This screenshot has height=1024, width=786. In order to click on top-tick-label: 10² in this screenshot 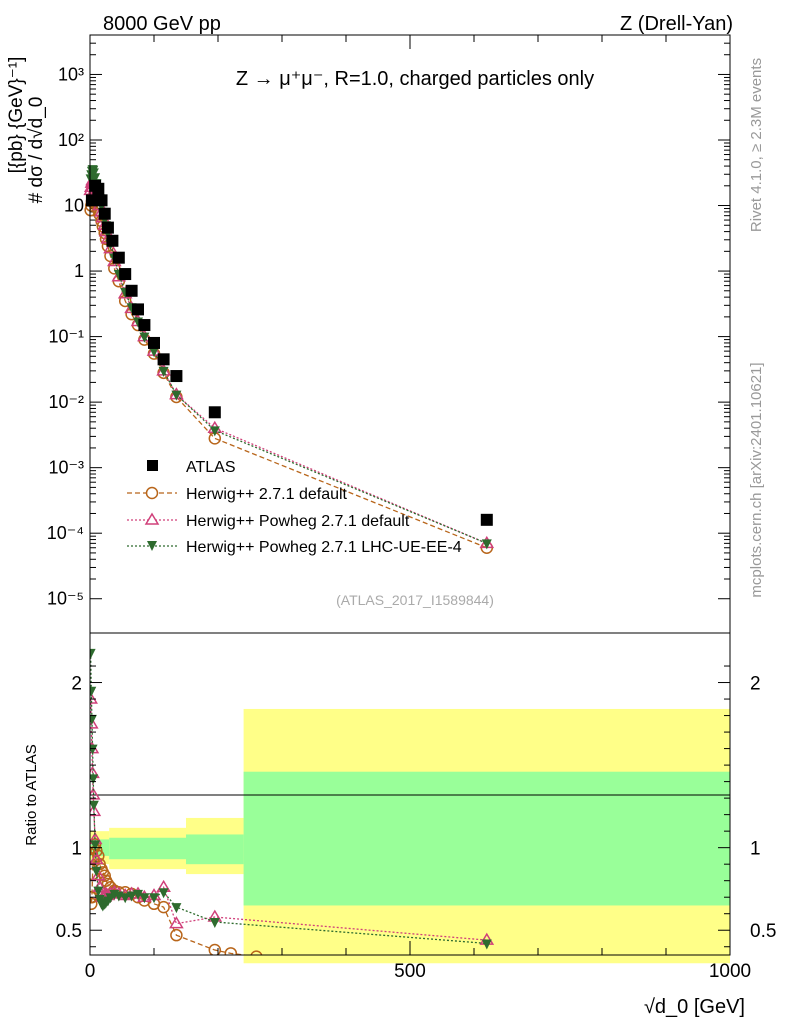, I will do `click(71, 140)`.